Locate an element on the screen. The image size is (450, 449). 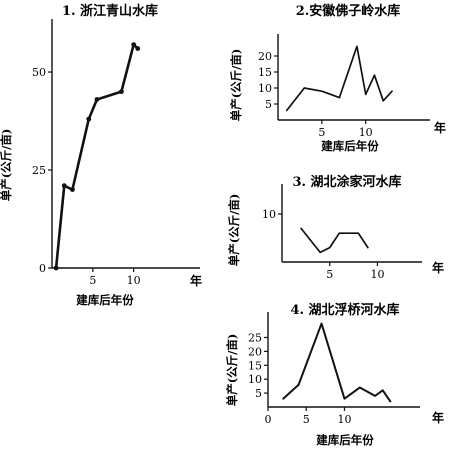
chart-panel-3: 3. 湖北涂家河水库 10 5 10 单产(公斤/亩) 年 is located at coordinates (335, 227).